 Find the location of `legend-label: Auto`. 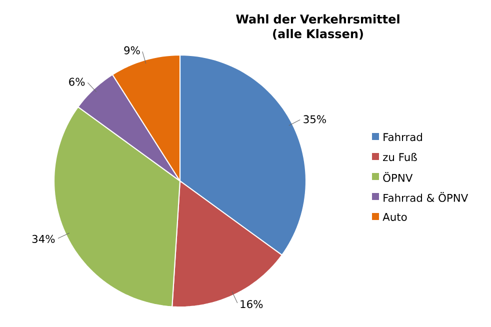

legend-label: Auto is located at coordinates (394, 217).